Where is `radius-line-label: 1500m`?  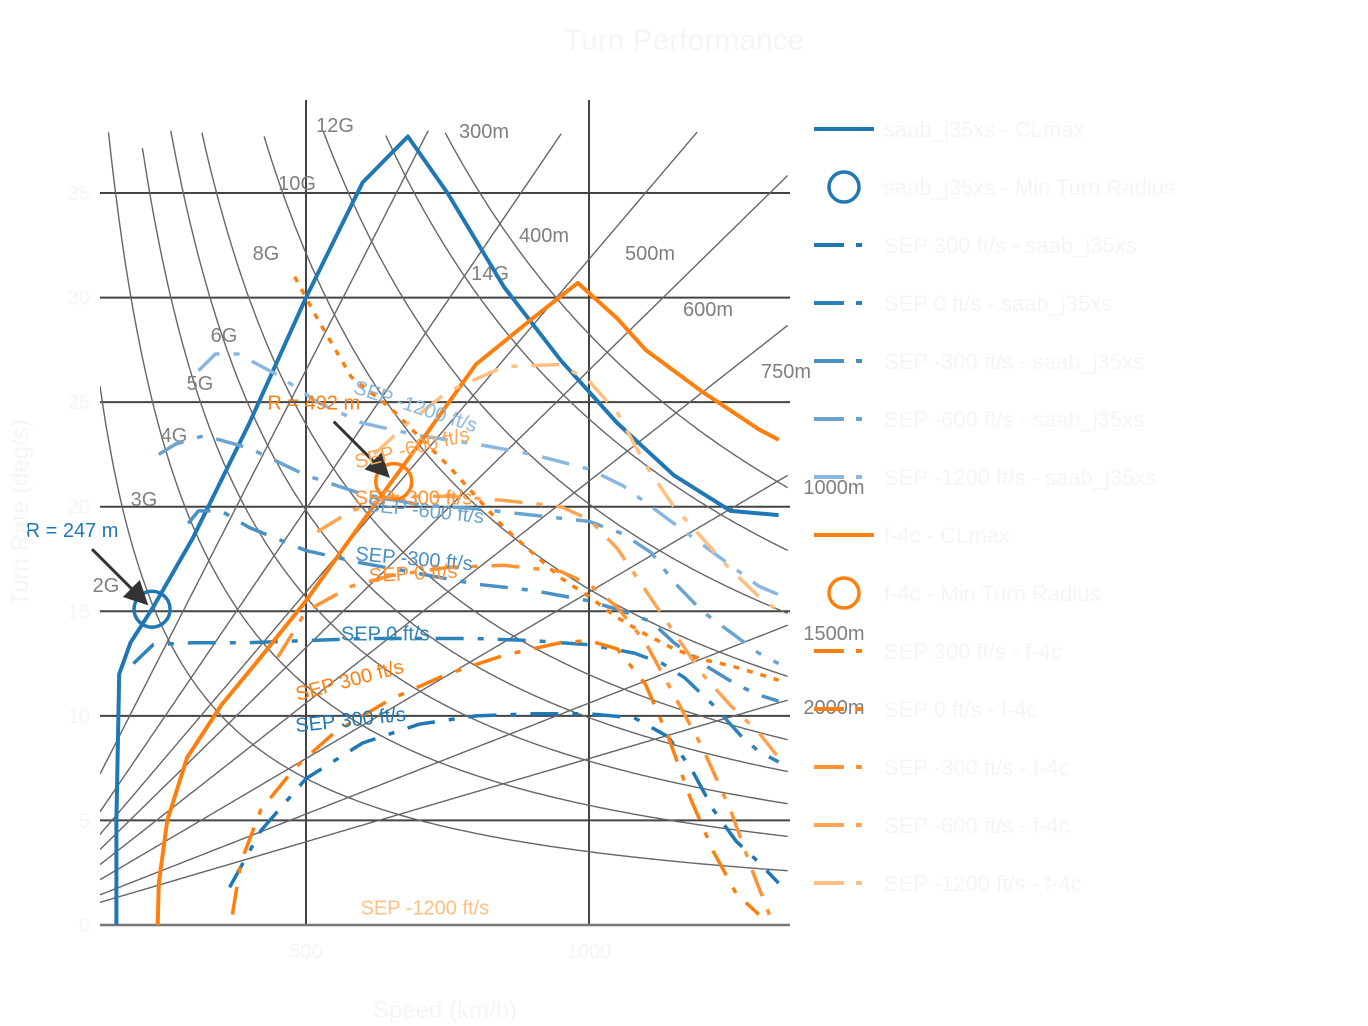
radius-line-label: 1500m is located at coordinates (833, 634).